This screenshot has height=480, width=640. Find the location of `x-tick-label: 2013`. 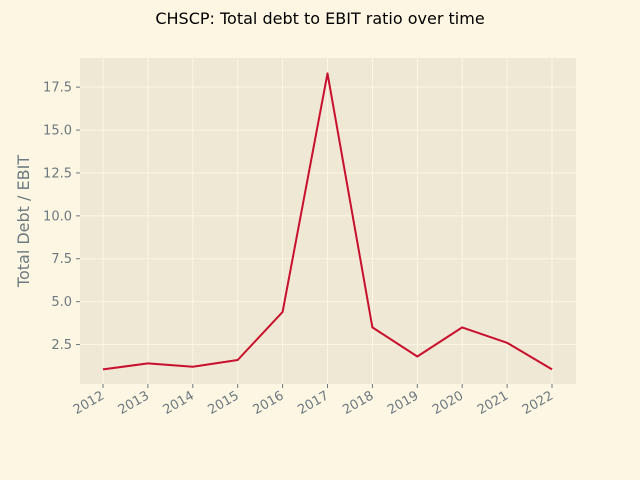

x-tick-label: 2013 is located at coordinates (134, 403).